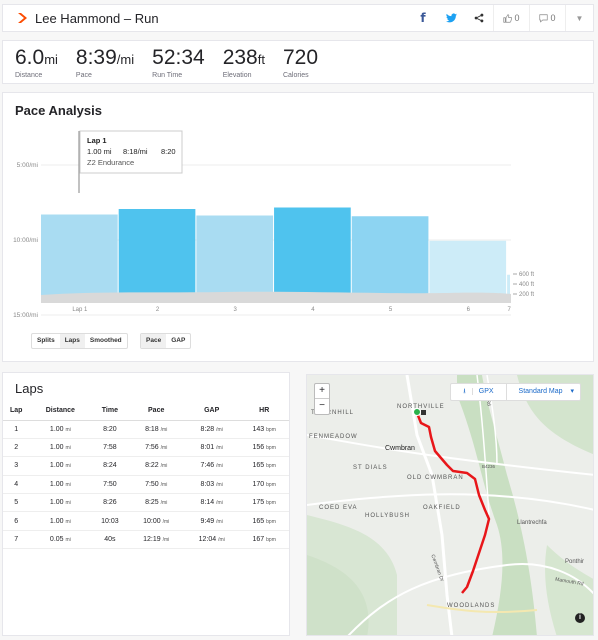 The image size is (598, 640). What do you see at coordinates (442, 508) in the screenshot?
I see `map-label-oakfield: OAKFIELD` at bounding box center [442, 508].